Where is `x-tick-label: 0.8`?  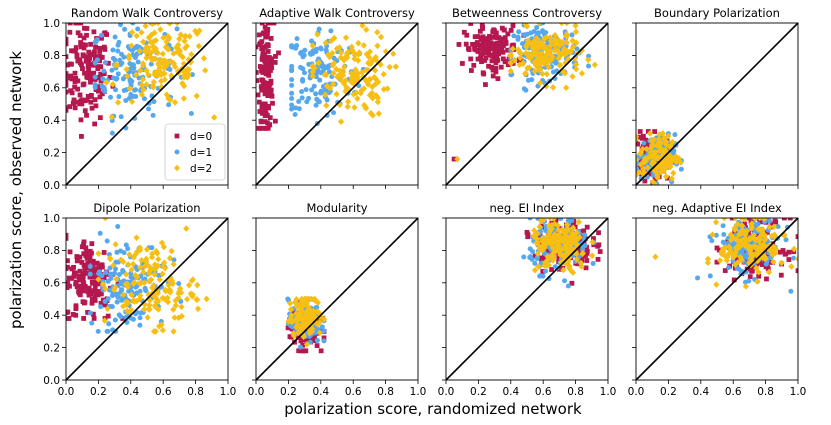
x-tick-label: 0.8 is located at coordinates (765, 392).